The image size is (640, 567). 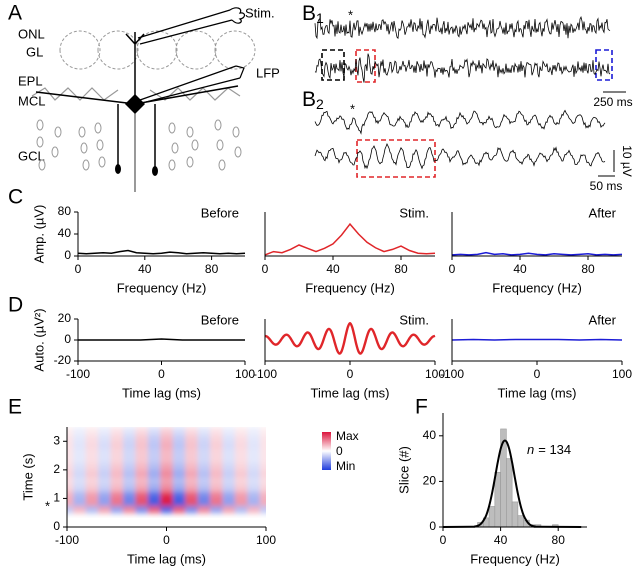 I want to click on line, so click(x=161, y=252).